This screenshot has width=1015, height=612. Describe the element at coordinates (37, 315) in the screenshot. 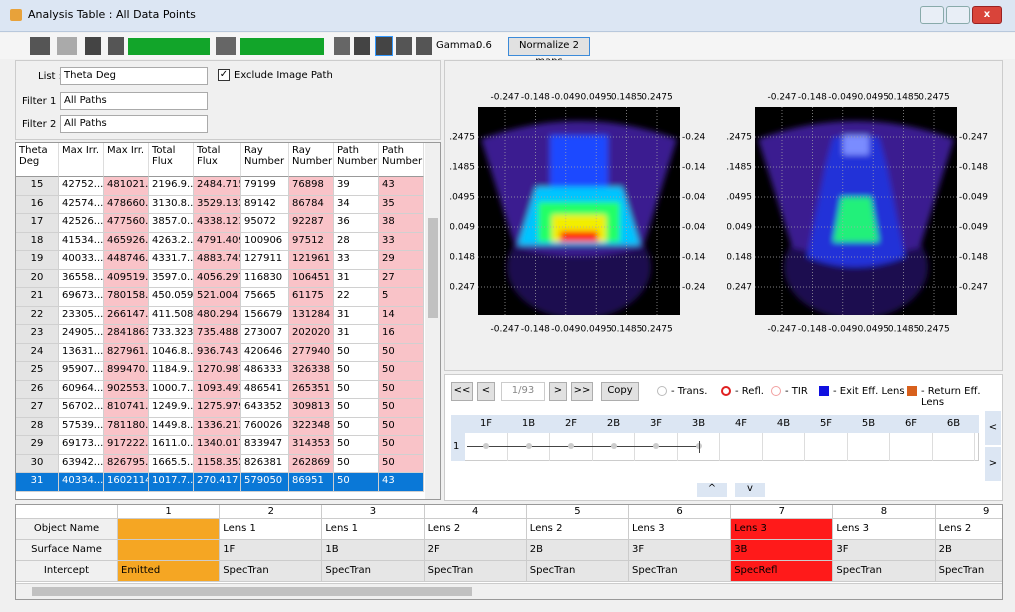

I see `table-cell: 22` at that location.